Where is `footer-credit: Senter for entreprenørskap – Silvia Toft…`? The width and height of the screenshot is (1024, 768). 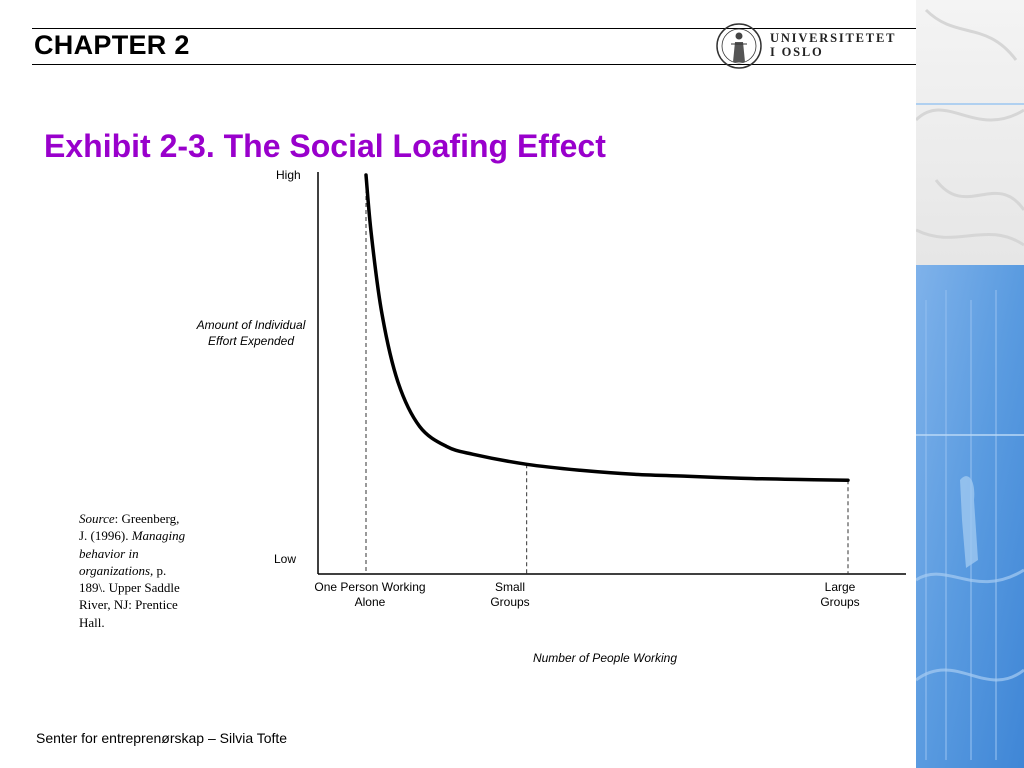
footer-credit: Senter for entreprenørskap – Silvia Toft… is located at coordinates (162, 738).